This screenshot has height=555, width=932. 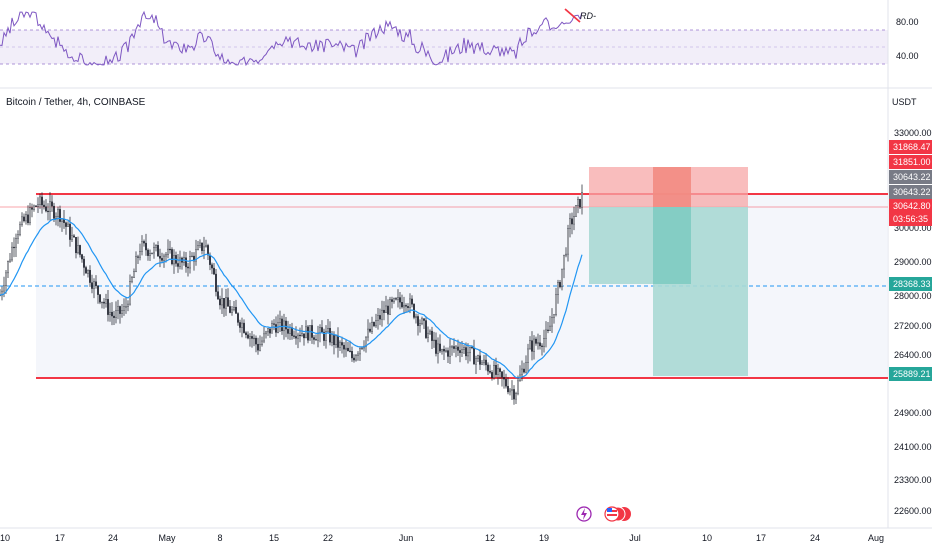 What do you see at coordinates (617, 514) in the screenshot?
I see `us-flag-events-icon` at bounding box center [617, 514].